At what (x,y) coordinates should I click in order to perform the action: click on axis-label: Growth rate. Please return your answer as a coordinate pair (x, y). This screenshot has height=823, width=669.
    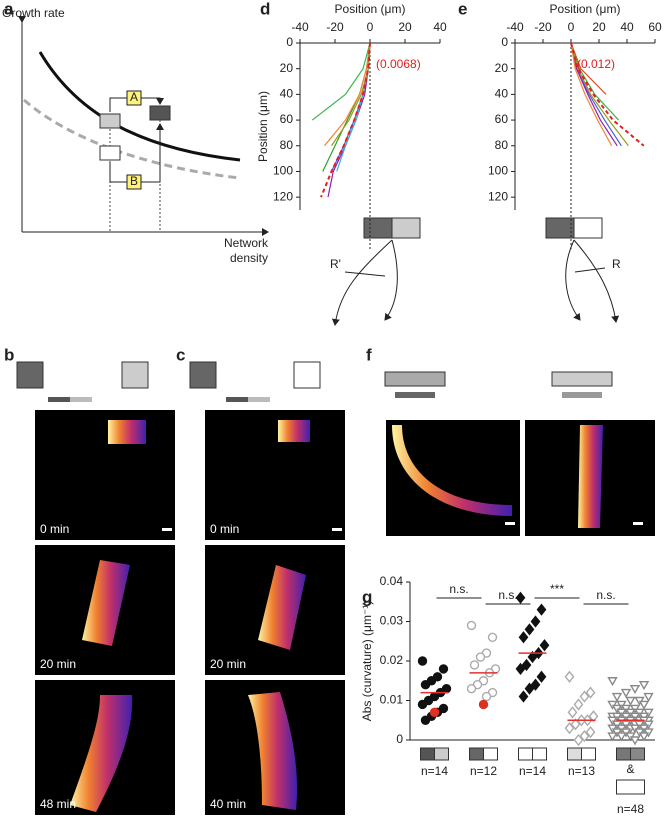
    Looking at the image, I should click on (33, 13).